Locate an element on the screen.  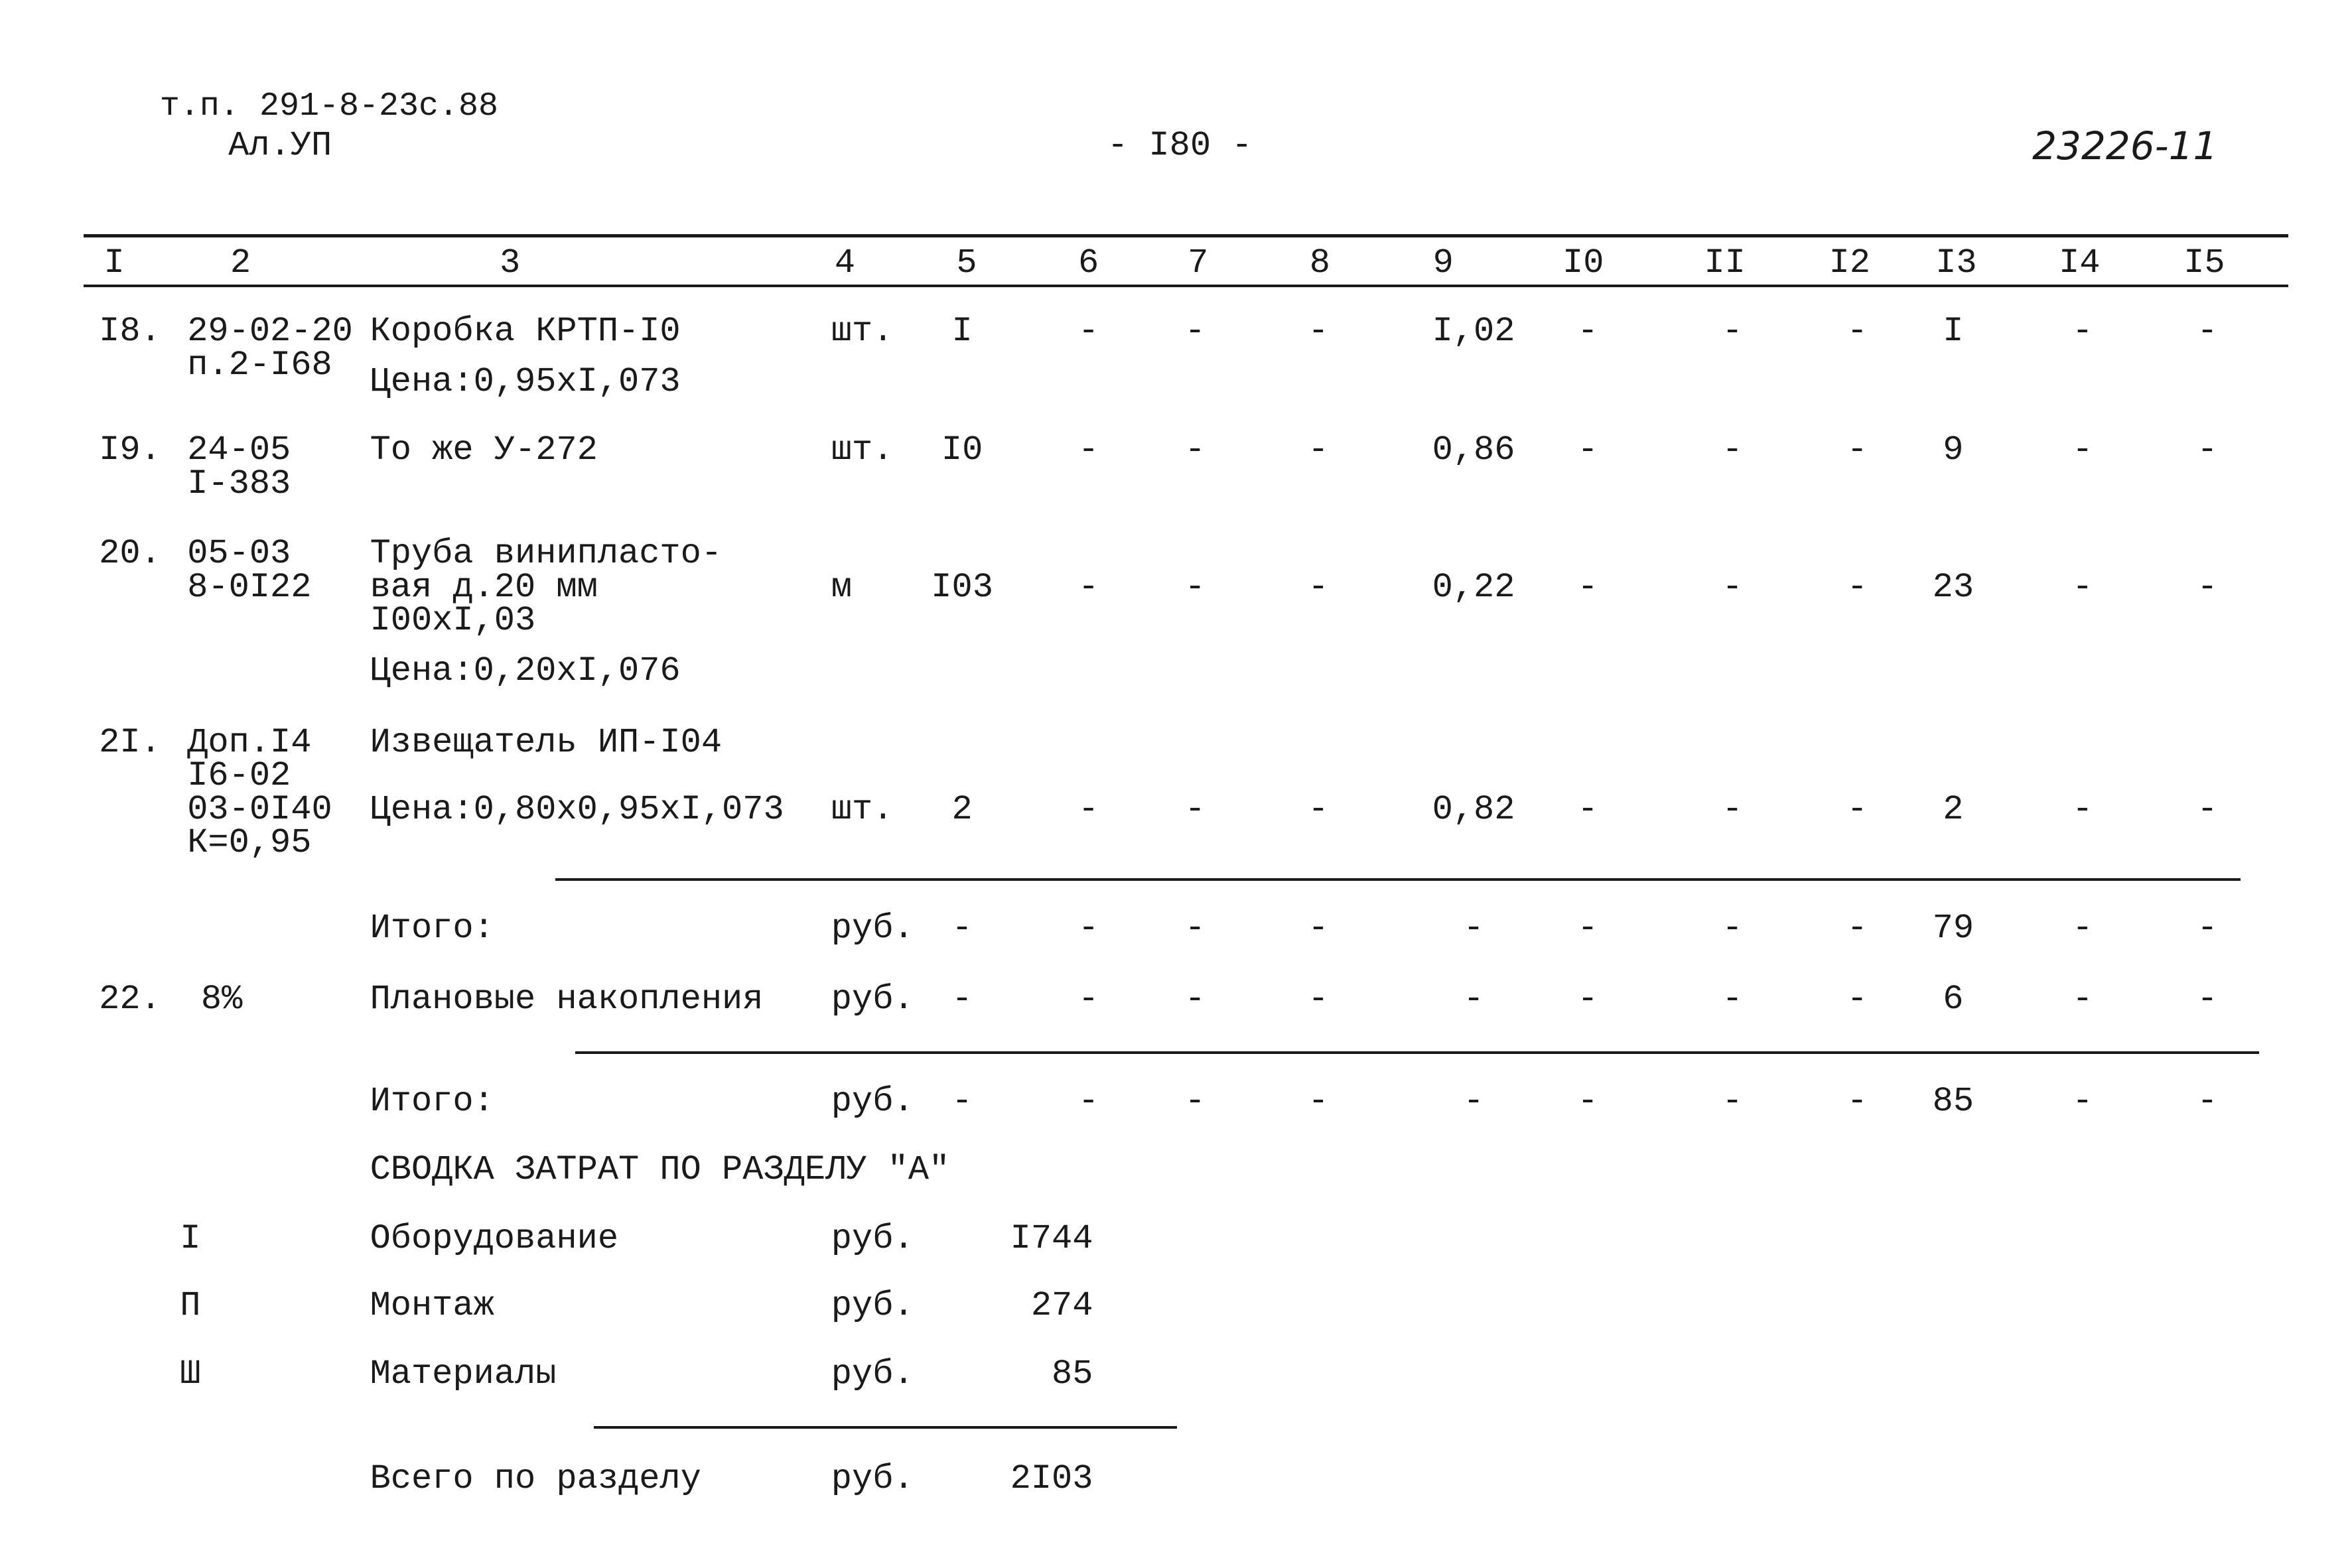
rate-code: 05-03 is located at coordinates (239, 554).